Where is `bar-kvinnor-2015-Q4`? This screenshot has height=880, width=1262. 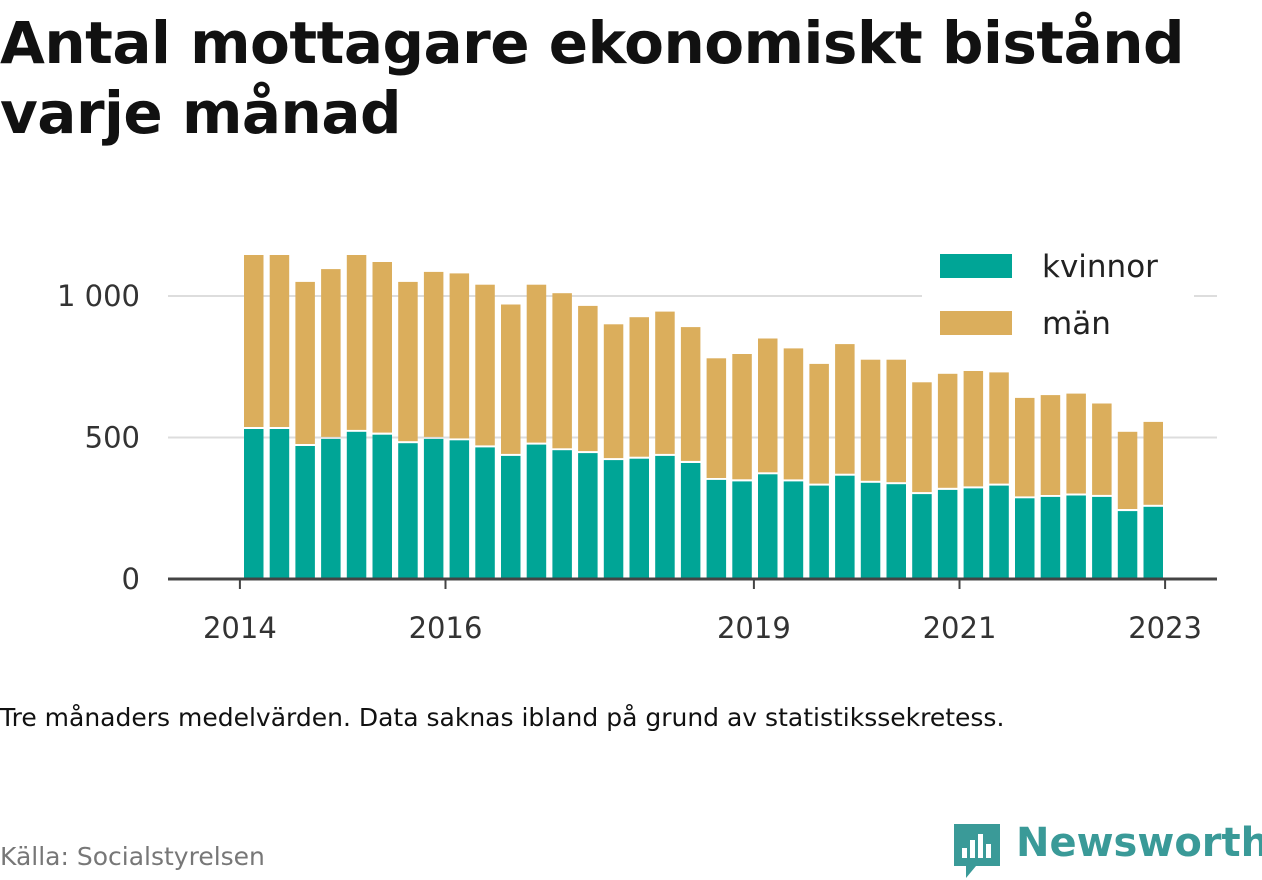 bar-kvinnor-2015-Q4 is located at coordinates (433, 508).